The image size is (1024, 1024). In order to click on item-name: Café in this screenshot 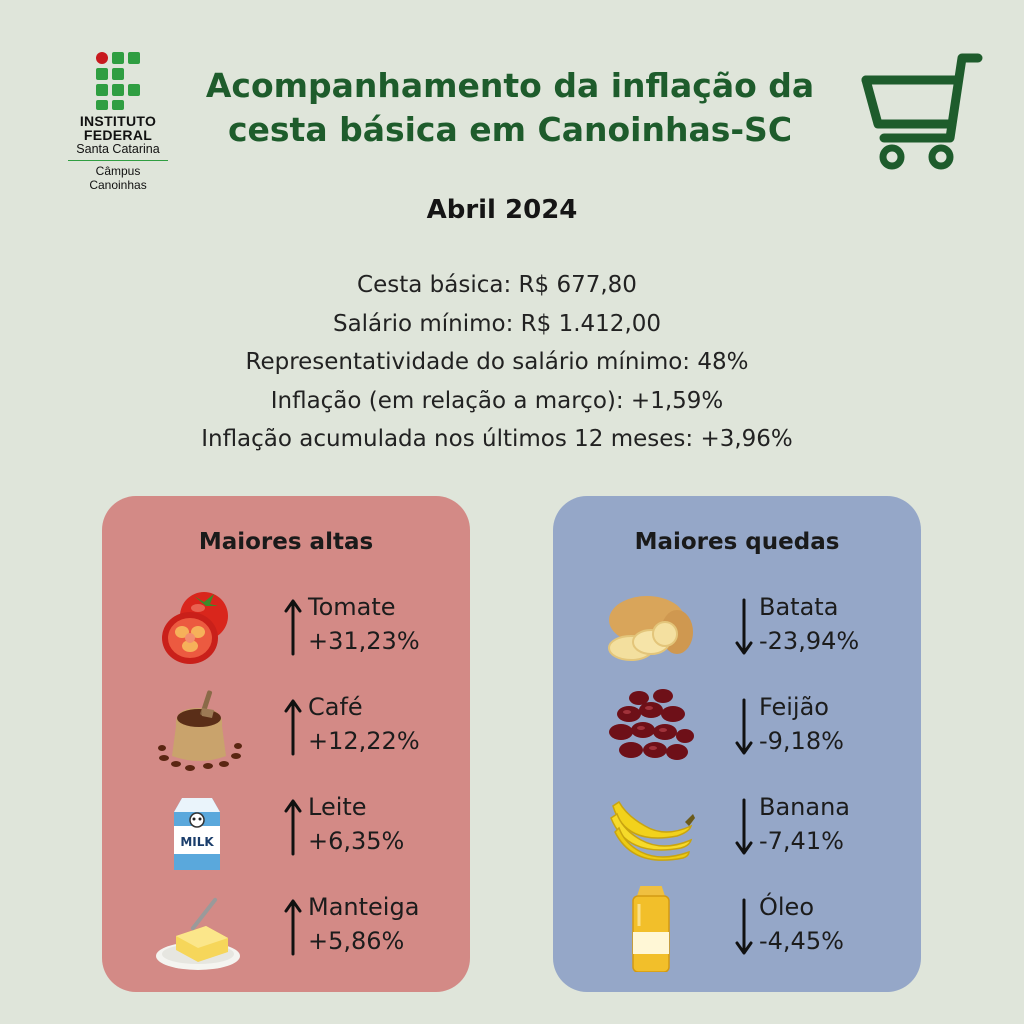, I will do `click(335, 707)`.